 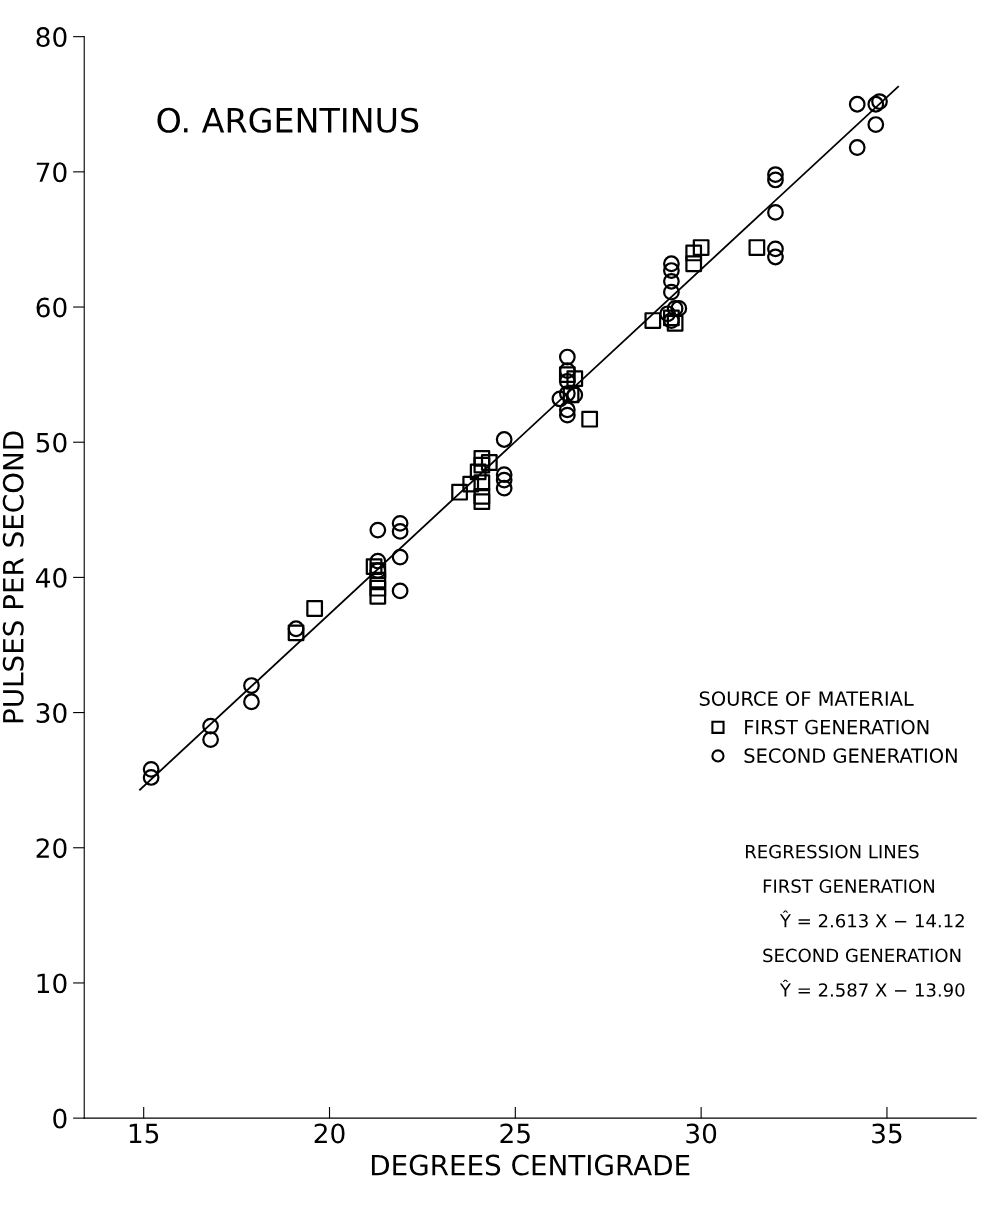 What do you see at coordinates (288, 120) in the screenshot?
I see `text: O. ARGENTINUS` at bounding box center [288, 120].